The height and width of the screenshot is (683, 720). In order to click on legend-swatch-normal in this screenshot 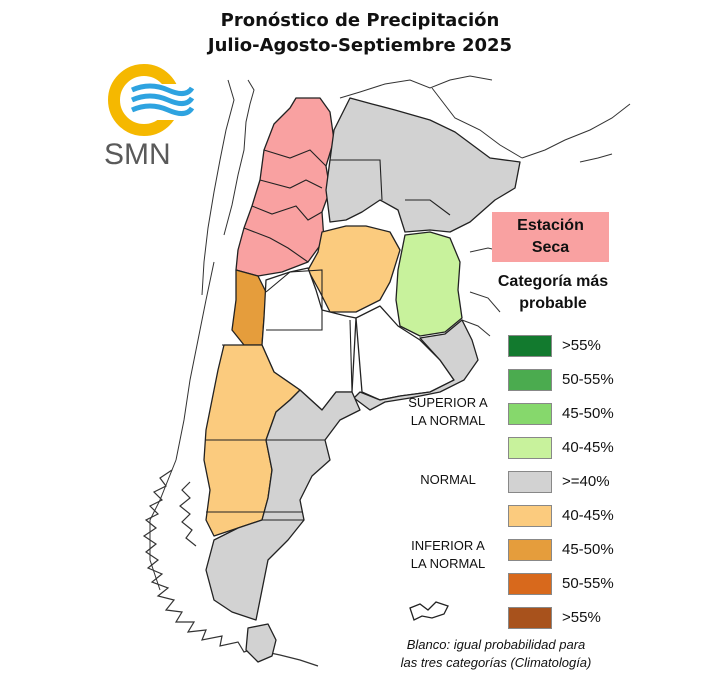, I will do `click(530, 482)`.